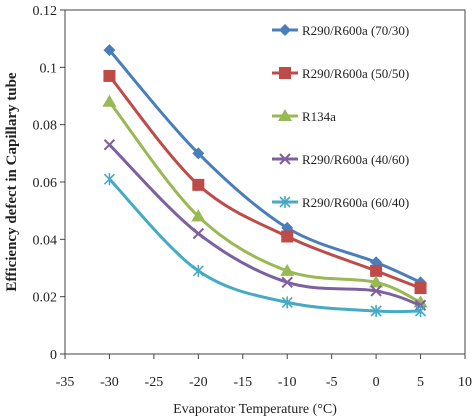 The height and width of the screenshot is (417, 474). What do you see at coordinates (45, 11) in the screenshot?
I see `y-tick-label: 0.12` at bounding box center [45, 11].